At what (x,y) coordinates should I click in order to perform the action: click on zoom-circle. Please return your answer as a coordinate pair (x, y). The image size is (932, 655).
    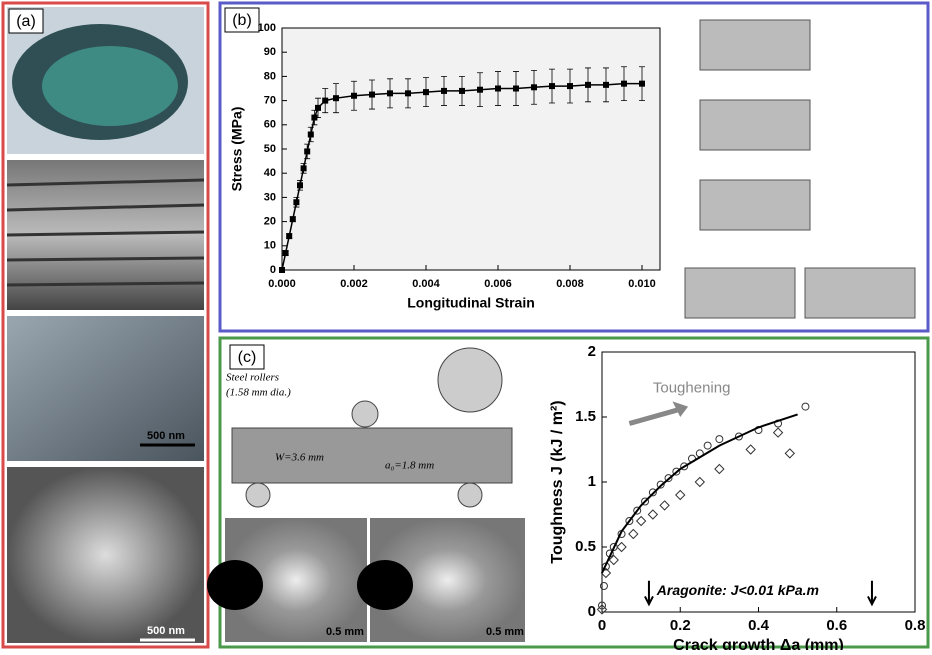
    Looking at the image, I should click on (470, 380).